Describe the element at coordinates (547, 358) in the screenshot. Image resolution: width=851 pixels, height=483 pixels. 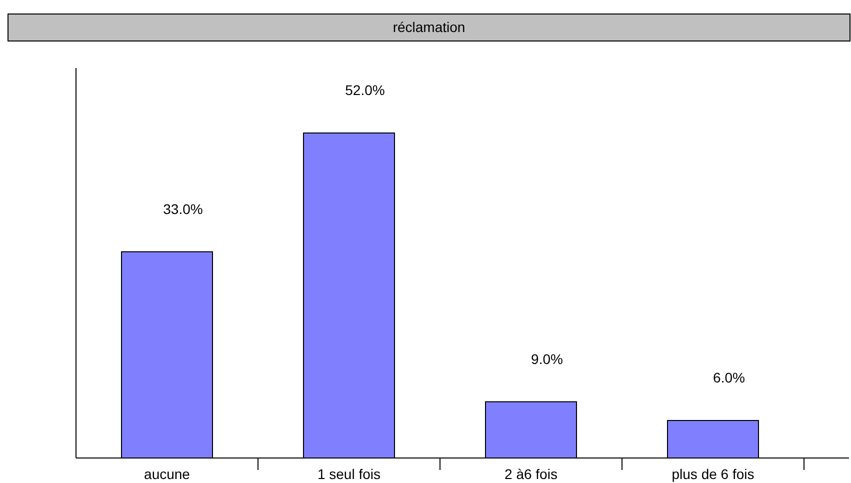
I see `data-label: 9.0%` at that location.